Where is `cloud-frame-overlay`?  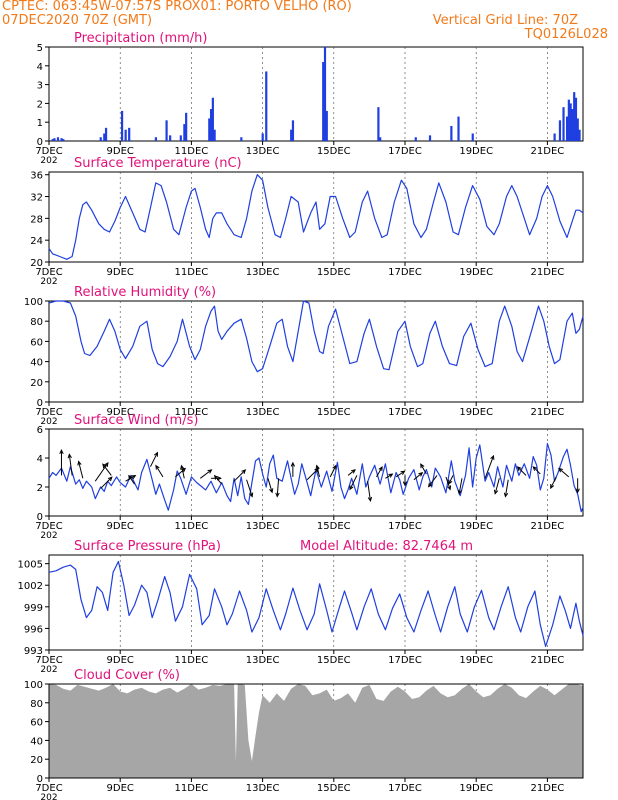 cloud-frame-overlay is located at coordinates (316, 731).